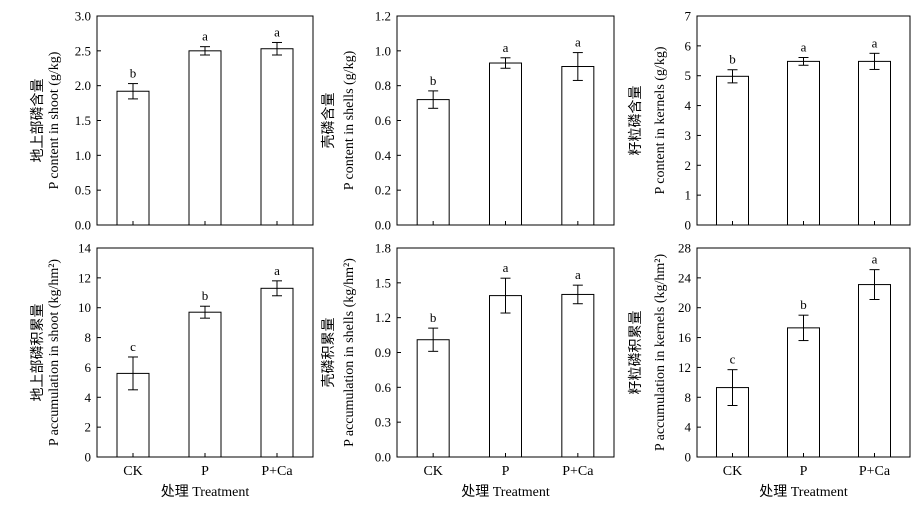 This screenshot has height=505, width=922. What do you see at coordinates (684, 307) in the screenshot?
I see `panel-6-ytick-label: 20` at bounding box center [684, 307].